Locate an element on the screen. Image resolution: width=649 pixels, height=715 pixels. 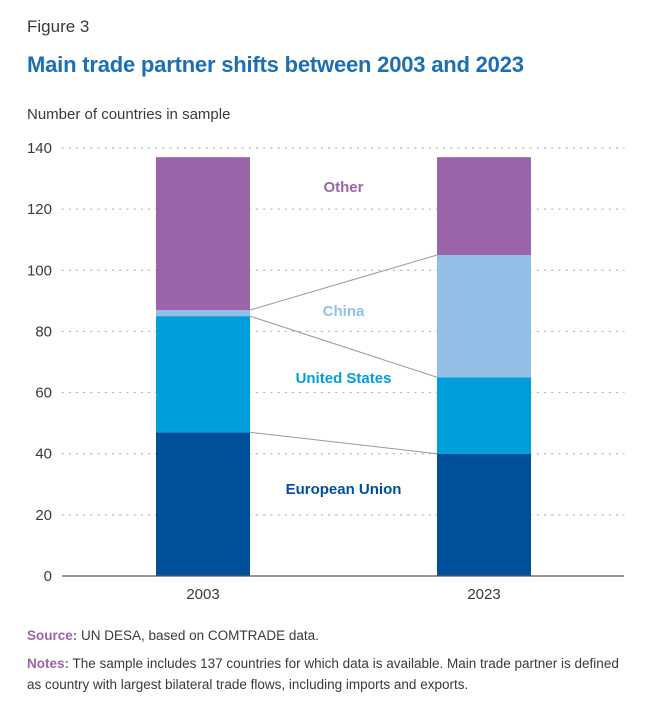
series-label-china: China is located at coordinates (344, 311).